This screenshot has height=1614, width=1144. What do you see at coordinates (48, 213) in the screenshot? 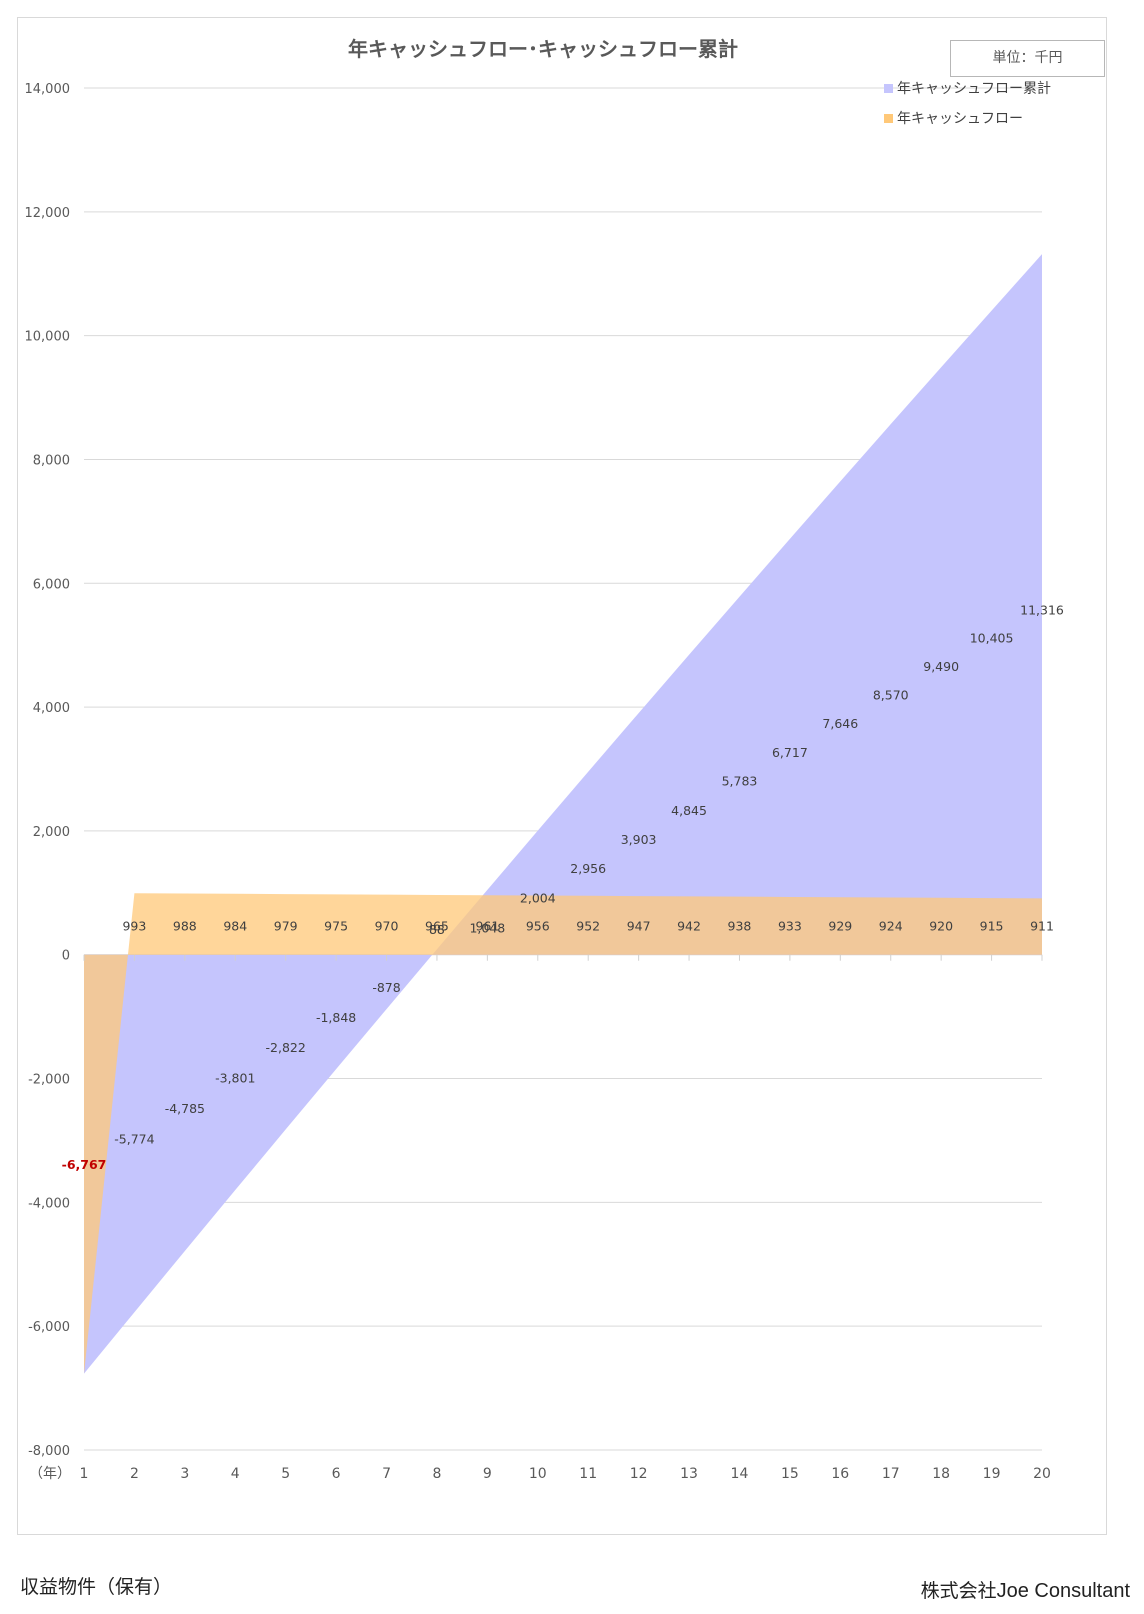
I see `y-tick-label: 12,000` at bounding box center [48, 213].